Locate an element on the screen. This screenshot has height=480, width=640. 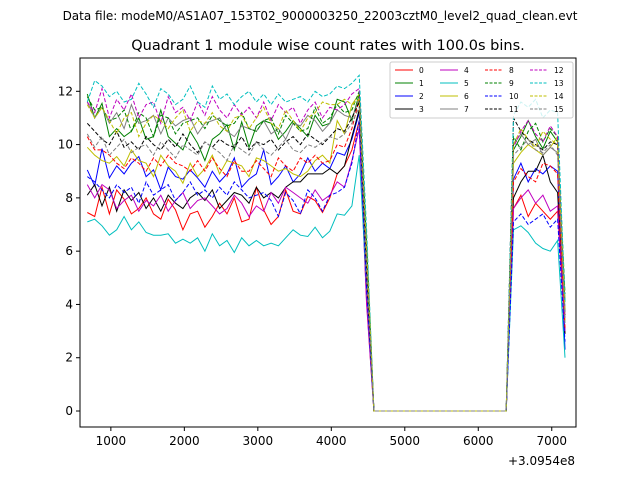
x-offset-label: +3.0954e8 is located at coordinates (541, 461).